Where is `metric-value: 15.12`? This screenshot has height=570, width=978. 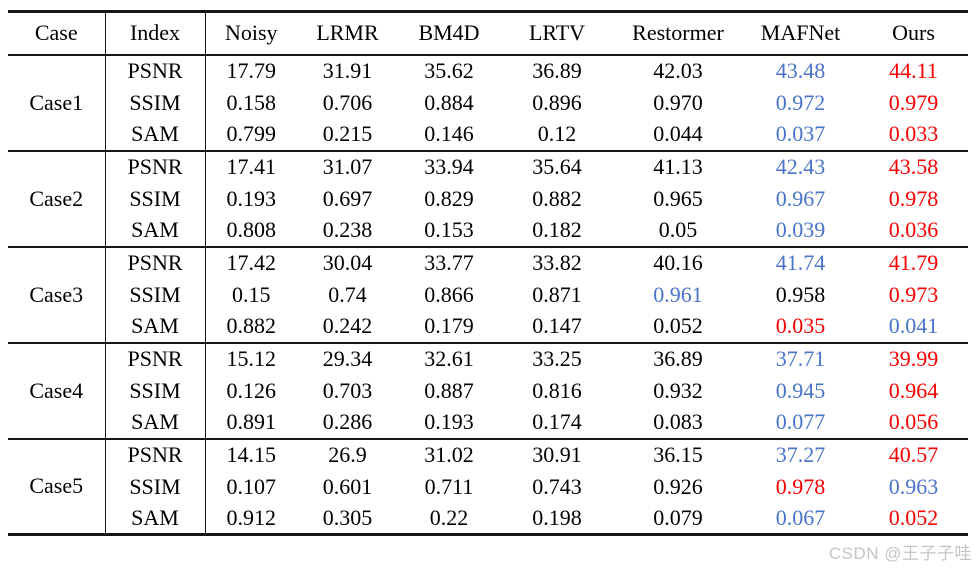
metric-value: 15.12 is located at coordinates (251, 358).